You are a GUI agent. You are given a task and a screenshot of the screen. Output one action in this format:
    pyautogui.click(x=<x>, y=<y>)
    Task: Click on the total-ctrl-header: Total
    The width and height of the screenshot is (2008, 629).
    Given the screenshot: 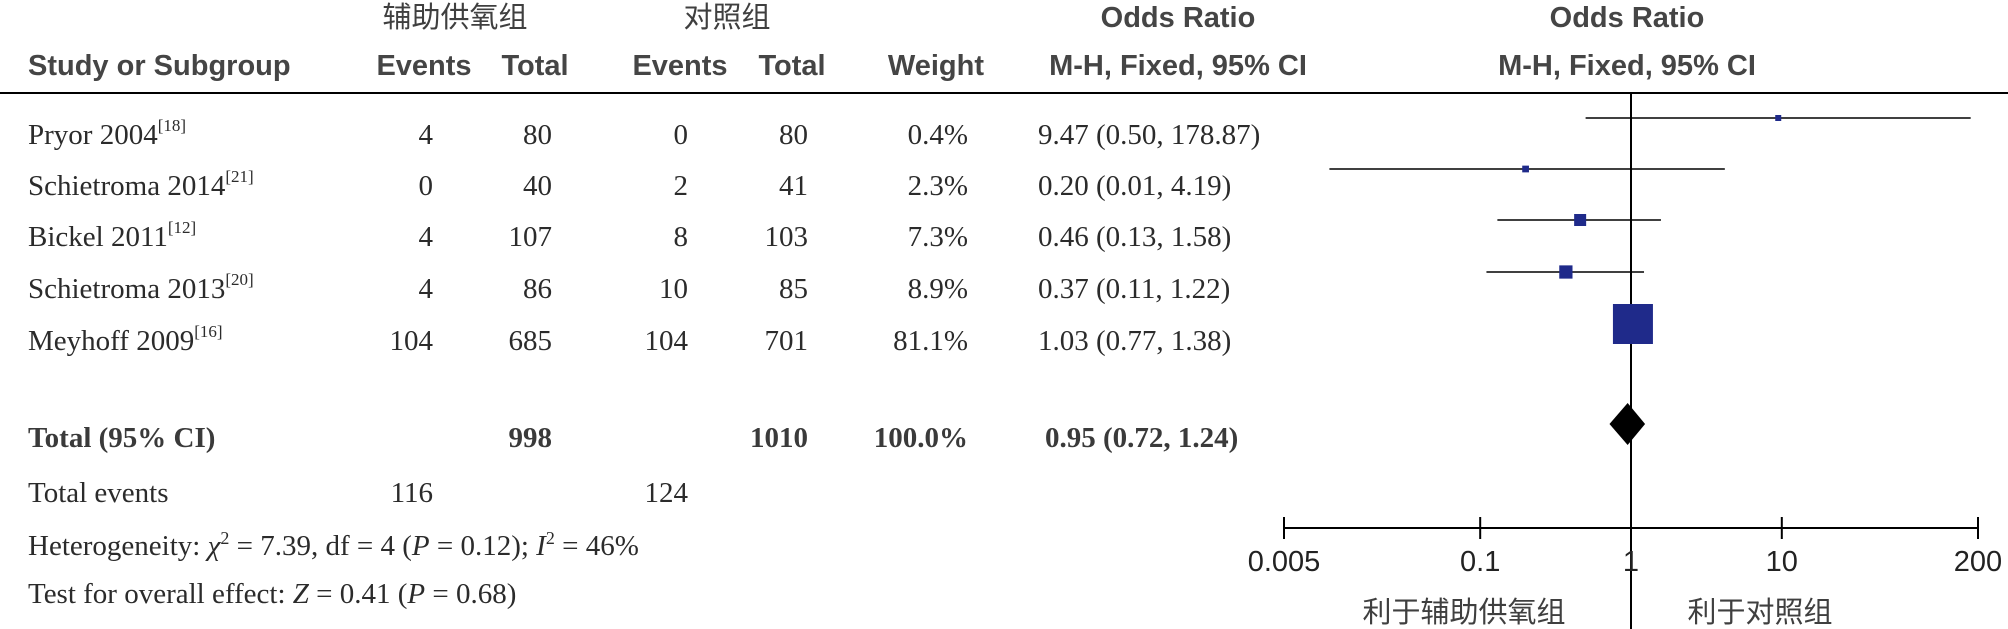 What is the action you would take?
    pyautogui.click(x=791, y=66)
    